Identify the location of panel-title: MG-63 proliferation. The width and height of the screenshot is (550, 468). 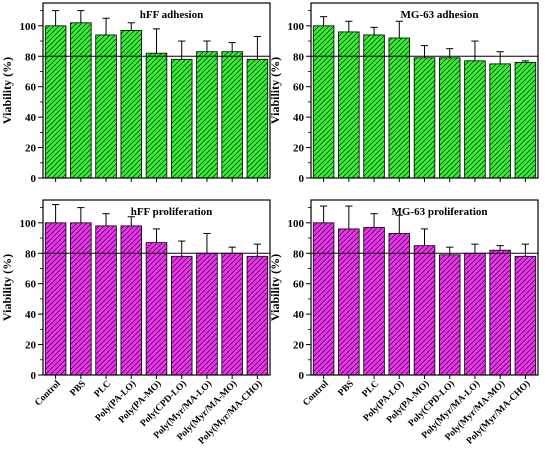
(439, 212).